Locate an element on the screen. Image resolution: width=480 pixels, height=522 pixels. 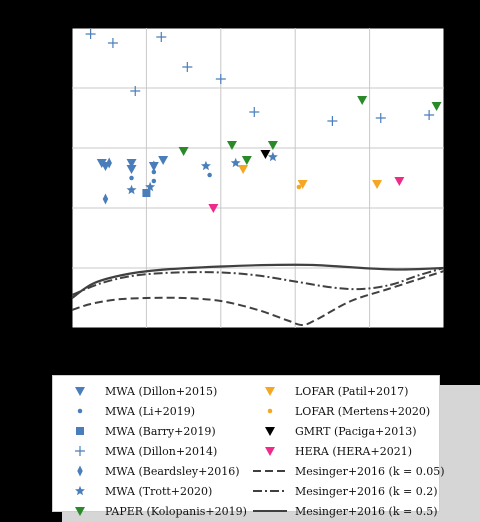
model-curves is located at coordinates (258, 295).